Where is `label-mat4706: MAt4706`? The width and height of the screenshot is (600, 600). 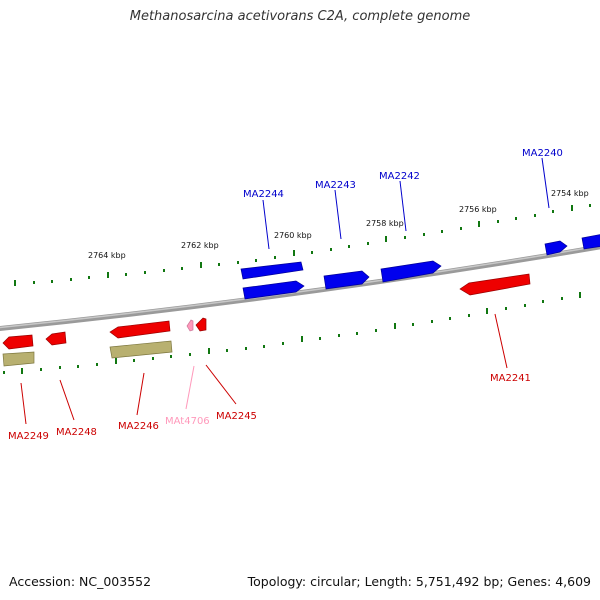 label-mat4706: MAt4706 is located at coordinates (187, 421).